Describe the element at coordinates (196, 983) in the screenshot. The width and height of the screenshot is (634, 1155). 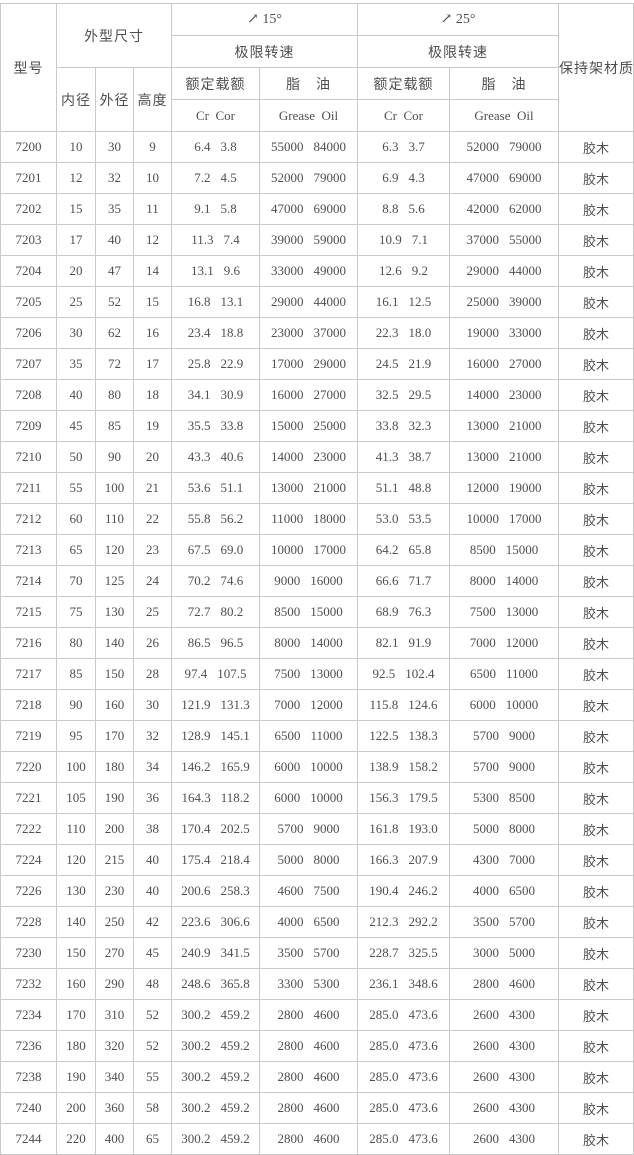
I see `cr15-value: 248.6` at that location.